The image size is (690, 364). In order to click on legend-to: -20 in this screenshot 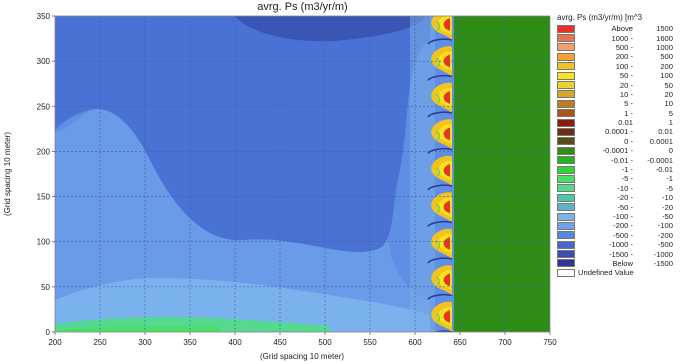, I will do `click(667, 207)`.